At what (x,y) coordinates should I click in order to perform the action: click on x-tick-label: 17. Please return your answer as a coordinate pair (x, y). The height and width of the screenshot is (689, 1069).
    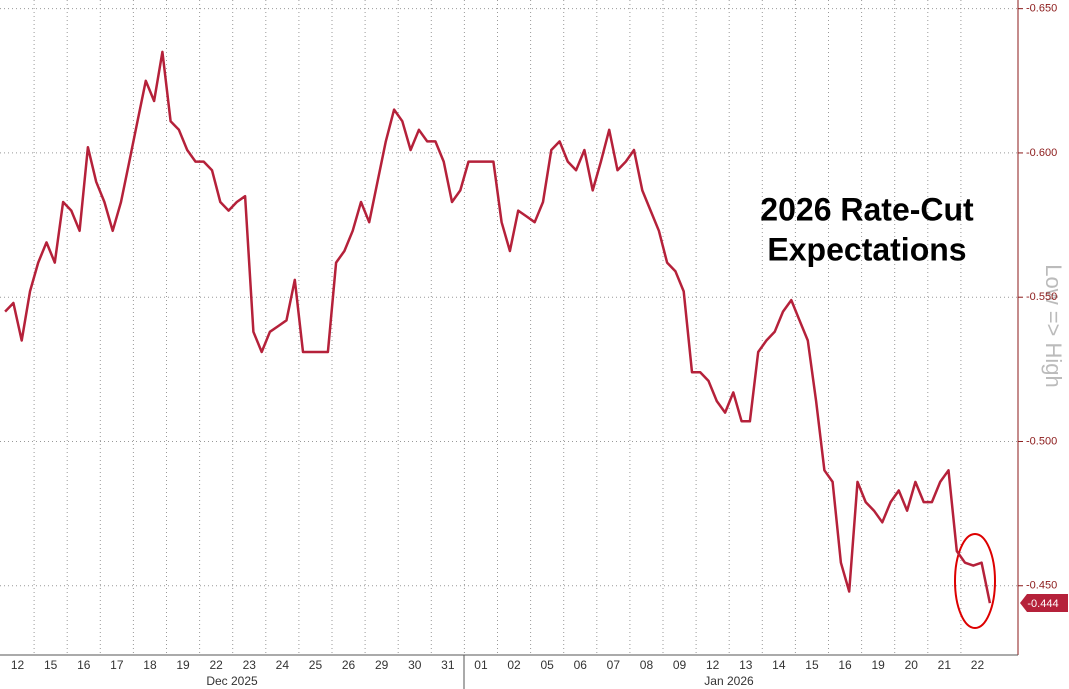
    Looking at the image, I should click on (117, 665).